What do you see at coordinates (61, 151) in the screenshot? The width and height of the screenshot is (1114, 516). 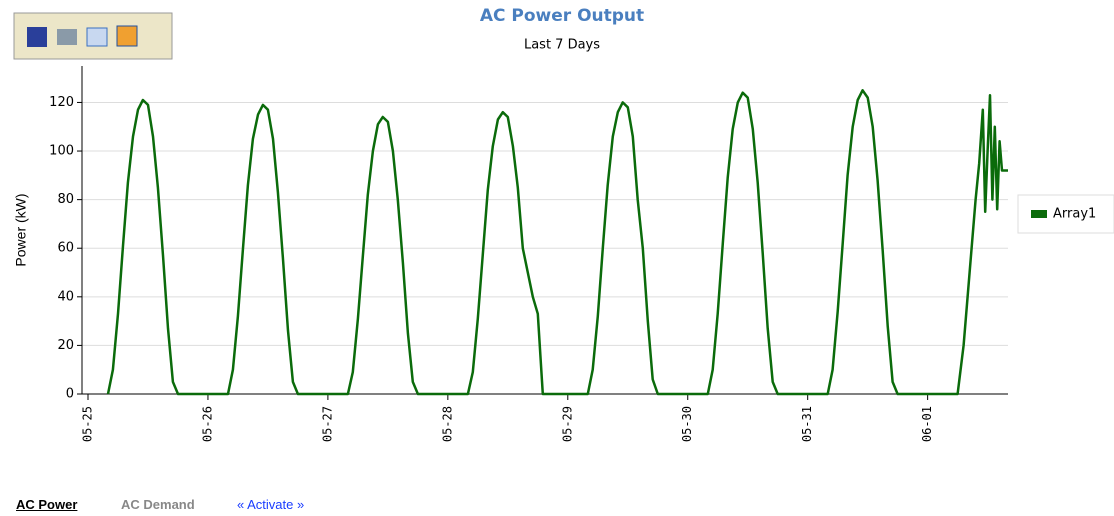 I see `y-tick-label: 100` at bounding box center [61, 151].